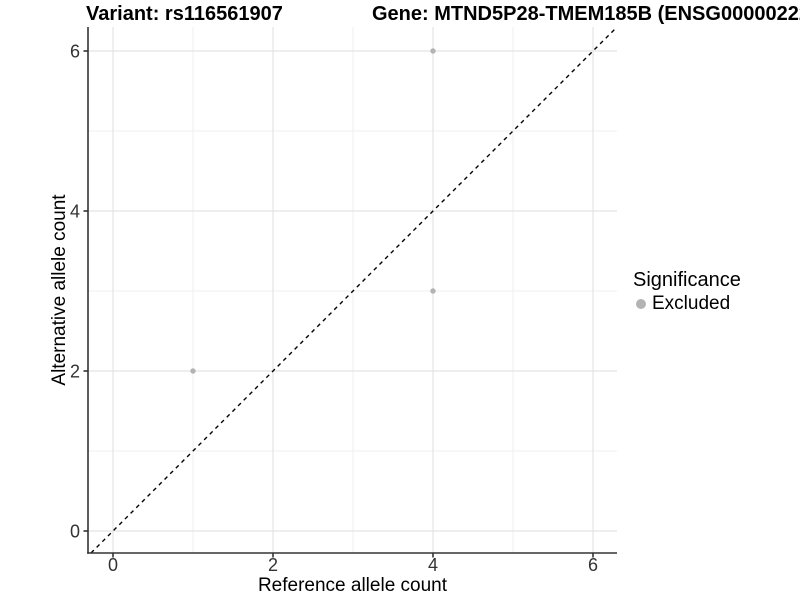 The image size is (800, 600). What do you see at coordinates (273, 565) in the screenshot?
I see `x-tick-label: 2` at bounding box center [273, 565].